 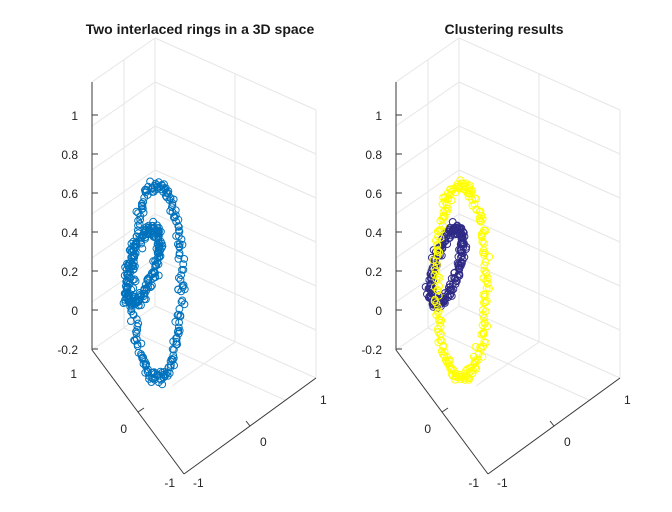 I want to click on x-tick-label: -1, so click(x=502, y=483).